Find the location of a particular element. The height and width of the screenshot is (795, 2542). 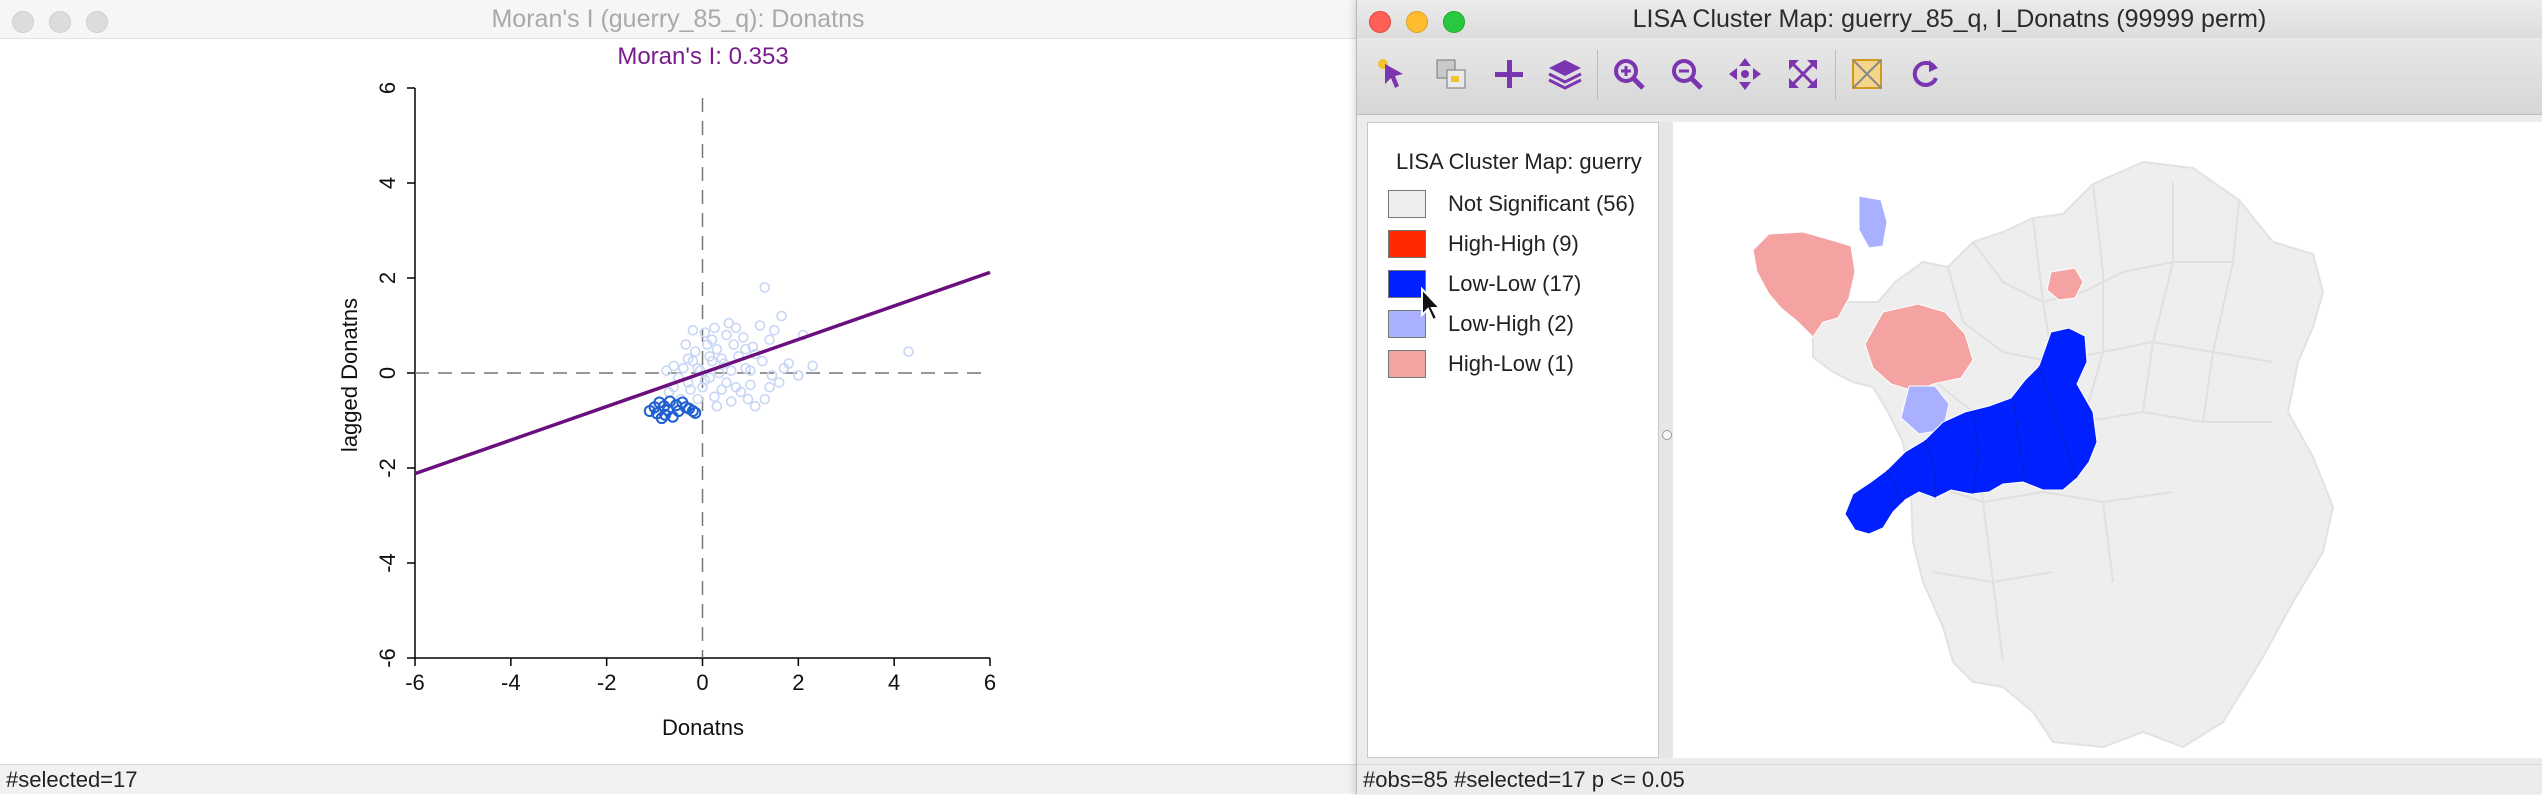

x-tick-label: 4 is located at coordinates (894, 682).